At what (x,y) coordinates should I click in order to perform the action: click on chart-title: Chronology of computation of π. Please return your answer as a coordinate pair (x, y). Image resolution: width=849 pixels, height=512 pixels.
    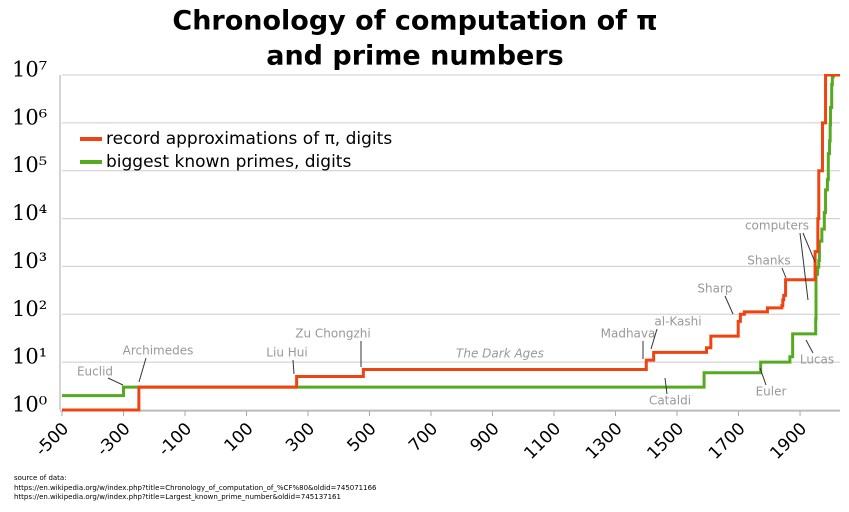
    Looking at the image, I should click on (414, 21).